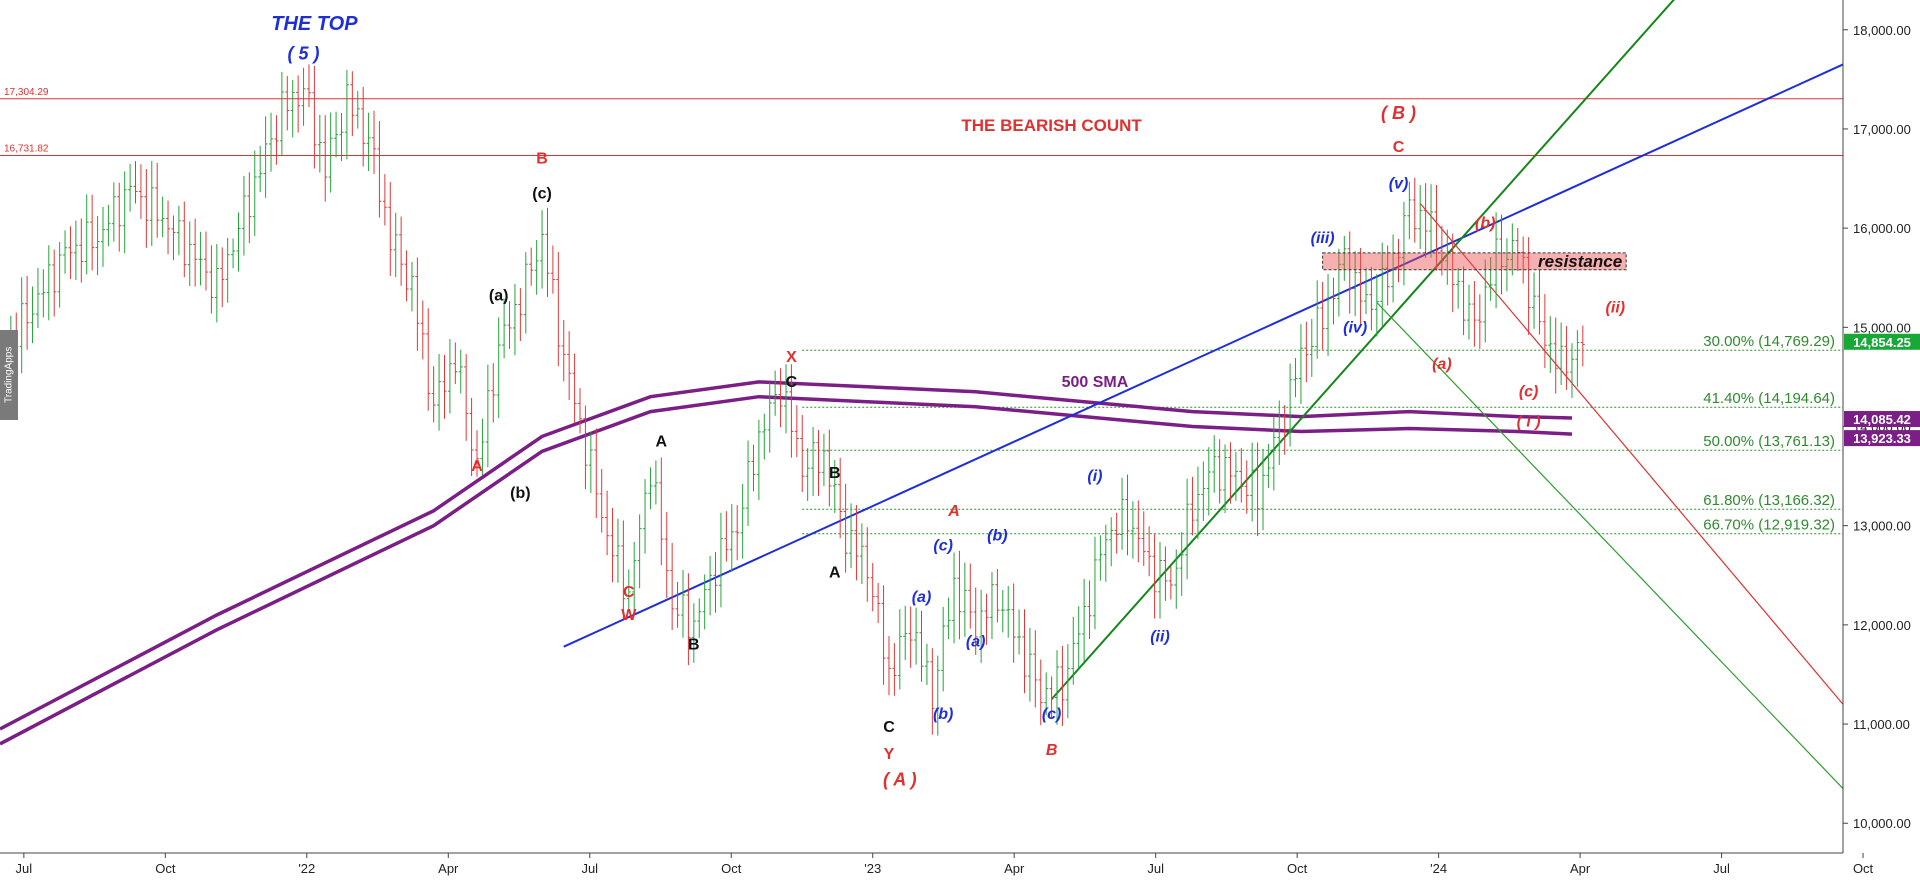 The image size is (1920, 880). Describe the element at coordinates (1610, 545) in the screenshot. I see `trendline-green-thin` at that location.